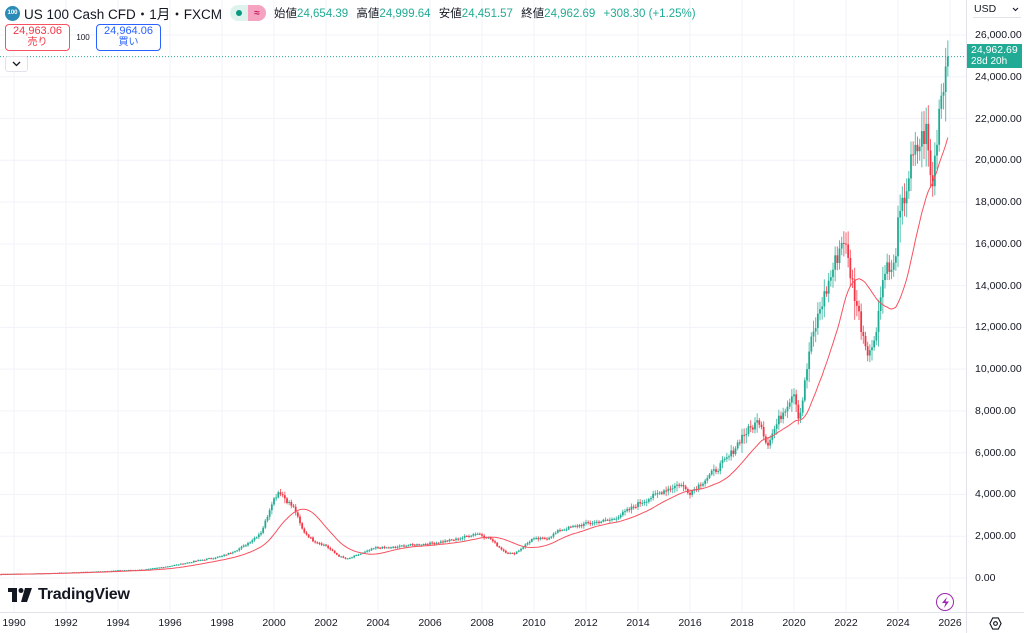 The image size is (1024, 633). Describe the element at coordinates (534, 623) in the screenshot. I see `time-tick-label: 2010` at that location.